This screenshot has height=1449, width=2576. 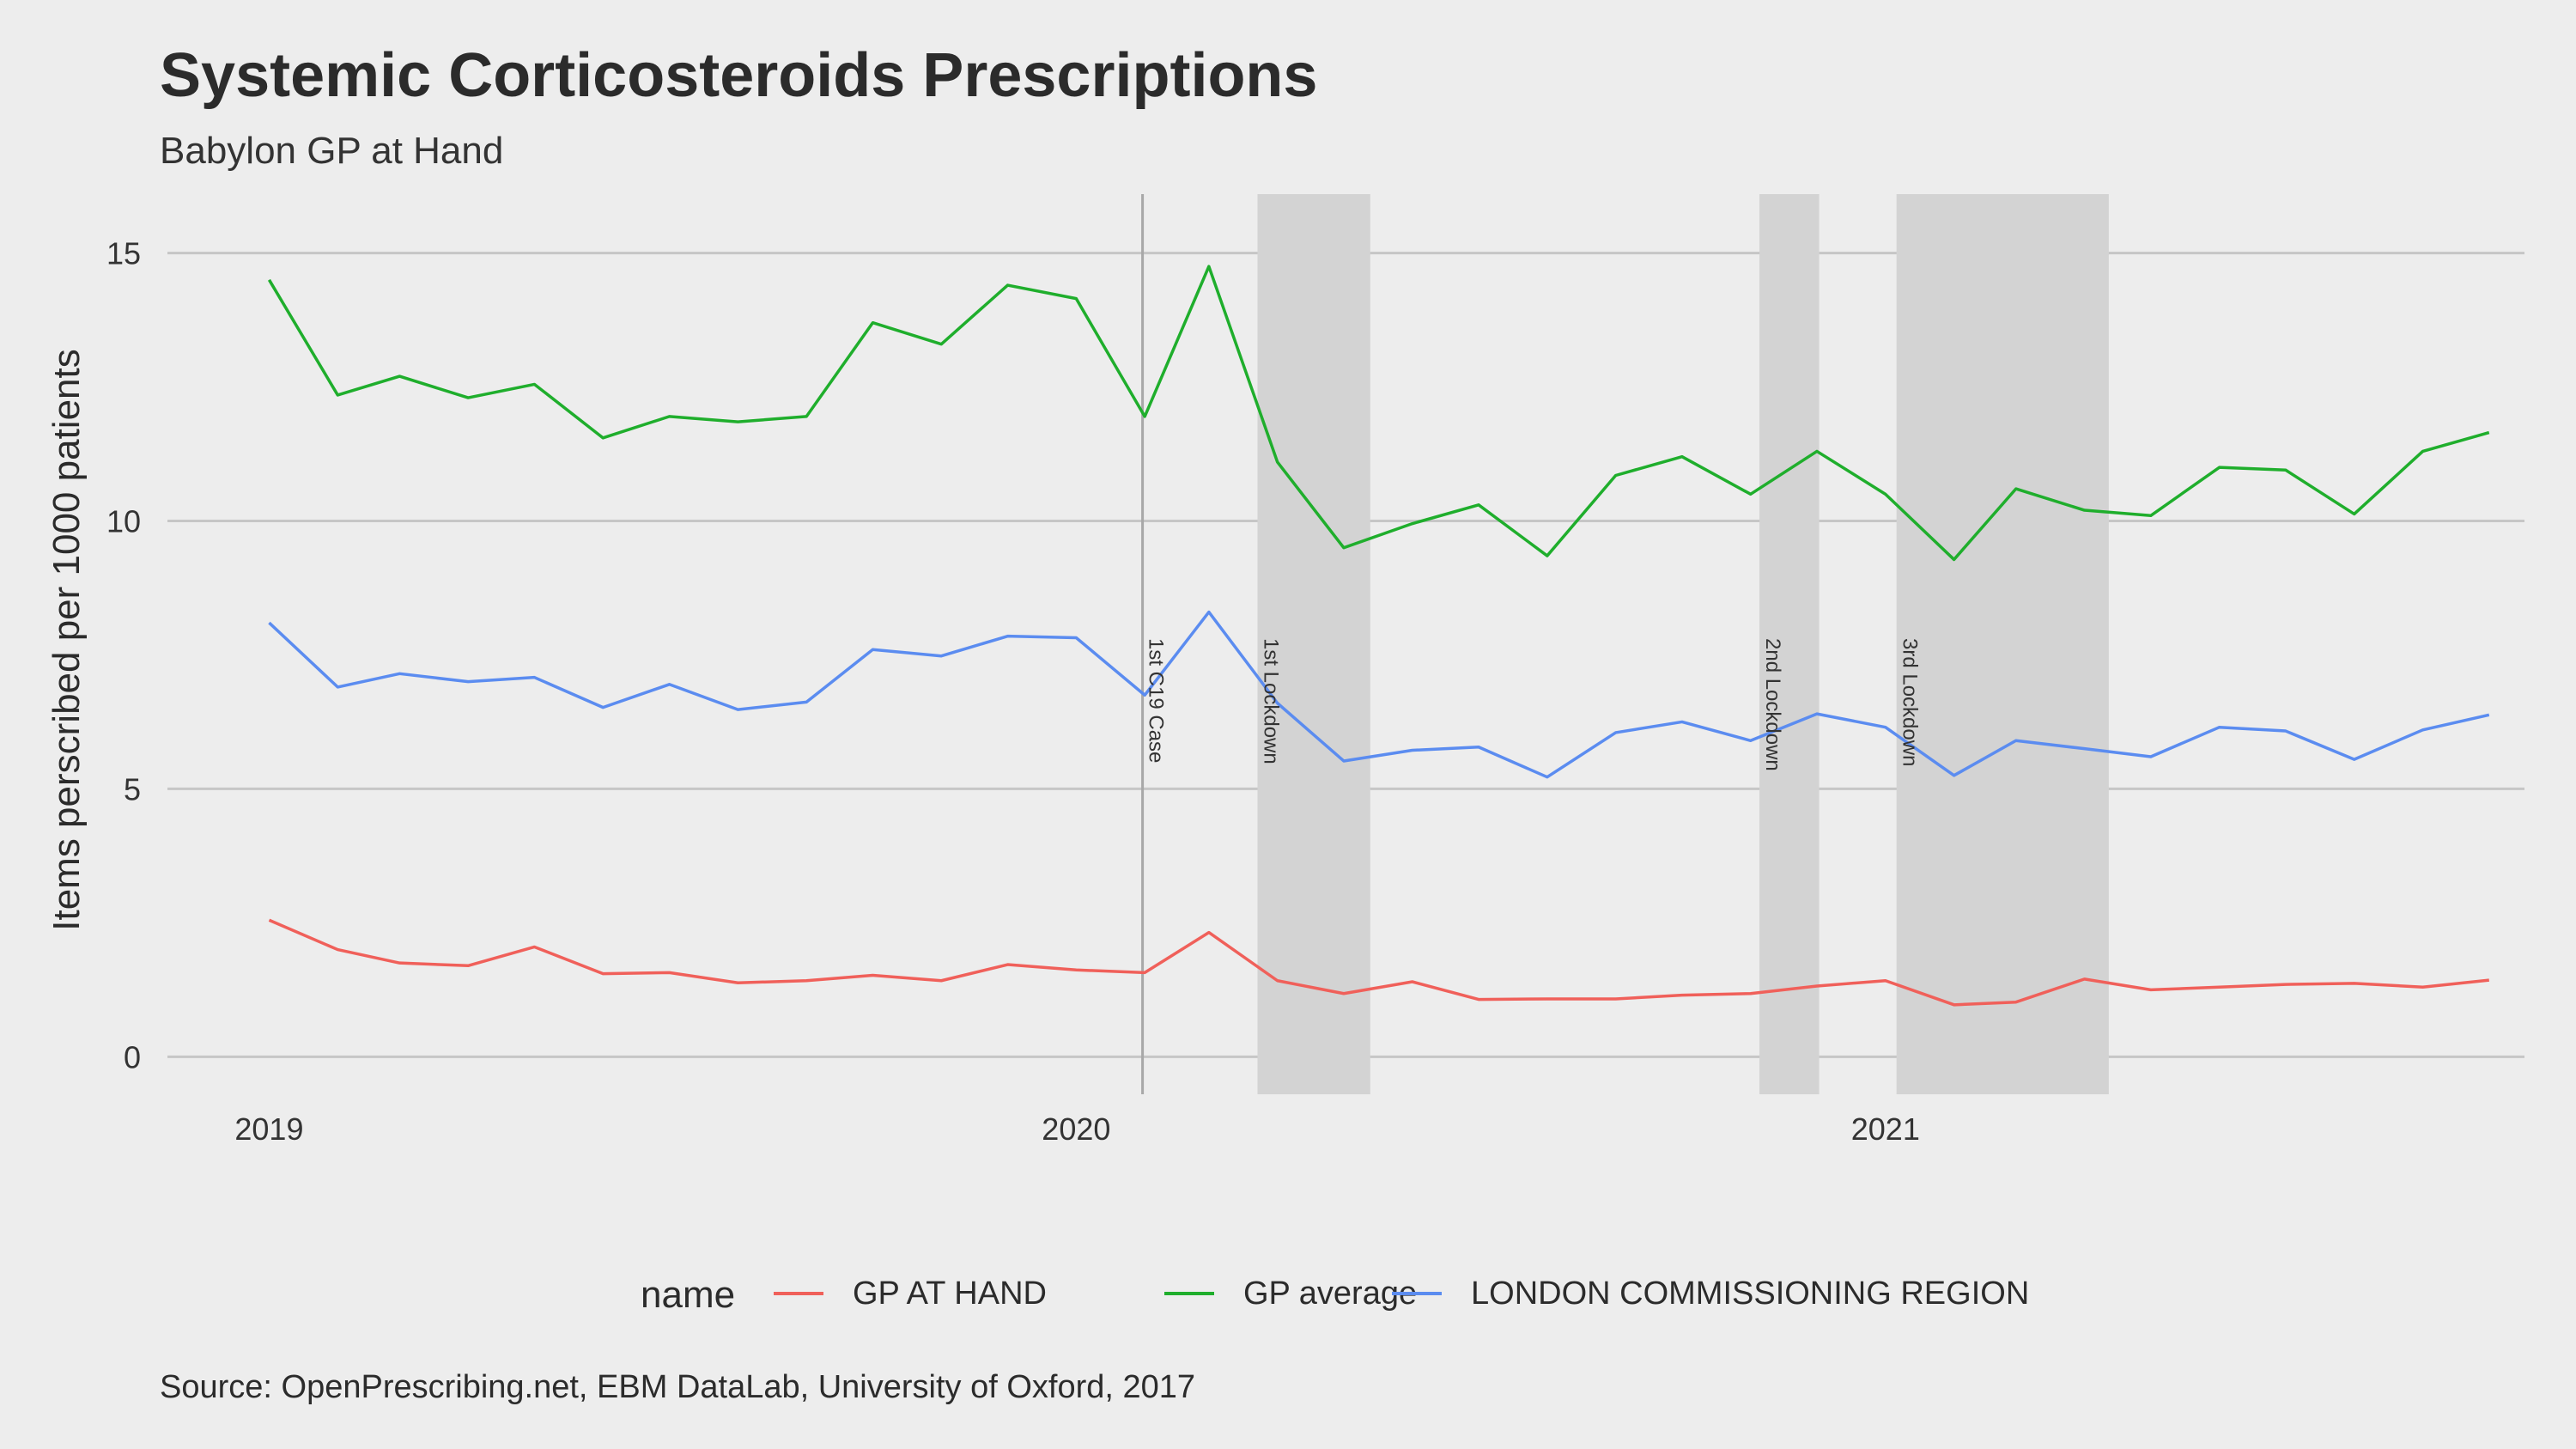 What do you see at coordinates (1076, 1129) in the screenshot?
I see `x-tick-label: 2020` at bounding box center [1076, 1129].